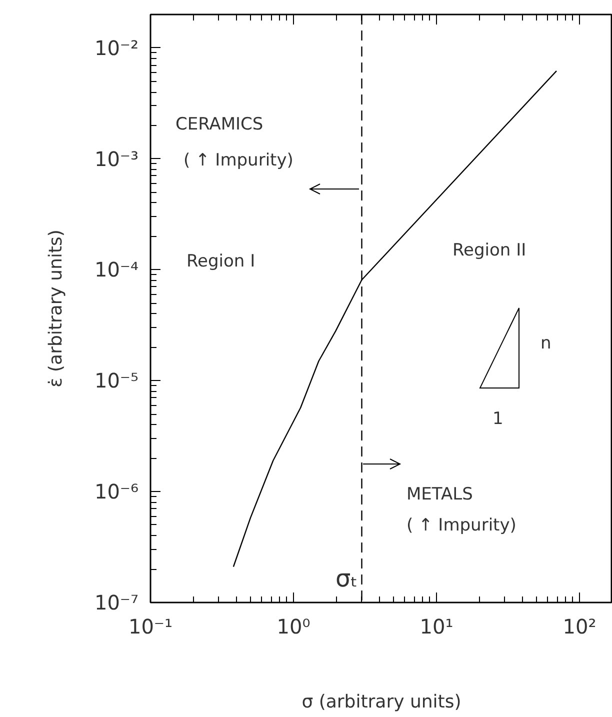  What do you see at coordinates (116, 492) in the screenshot?
I see `y-tick-label: 10⁻⁶` at bounding box center [116, 492].